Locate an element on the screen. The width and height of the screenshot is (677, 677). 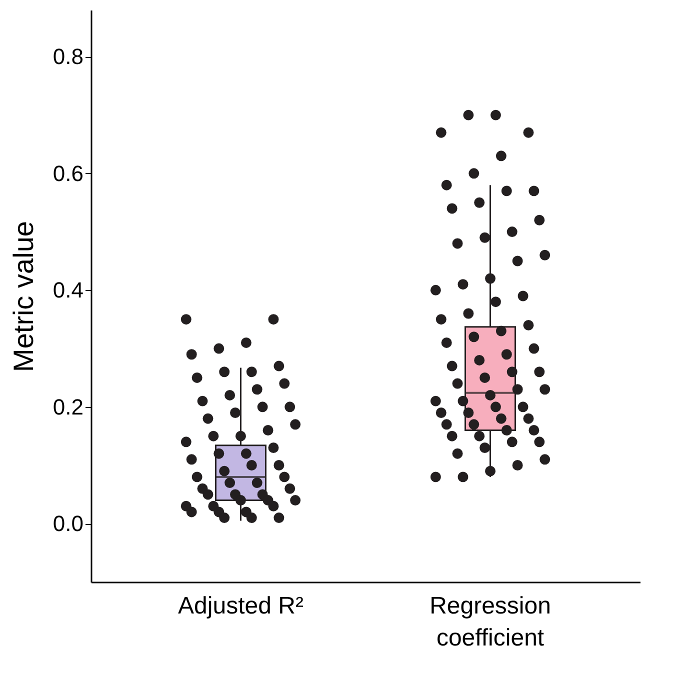
x-tick-label: Adjusted R² is located at coordinates (241, 606).